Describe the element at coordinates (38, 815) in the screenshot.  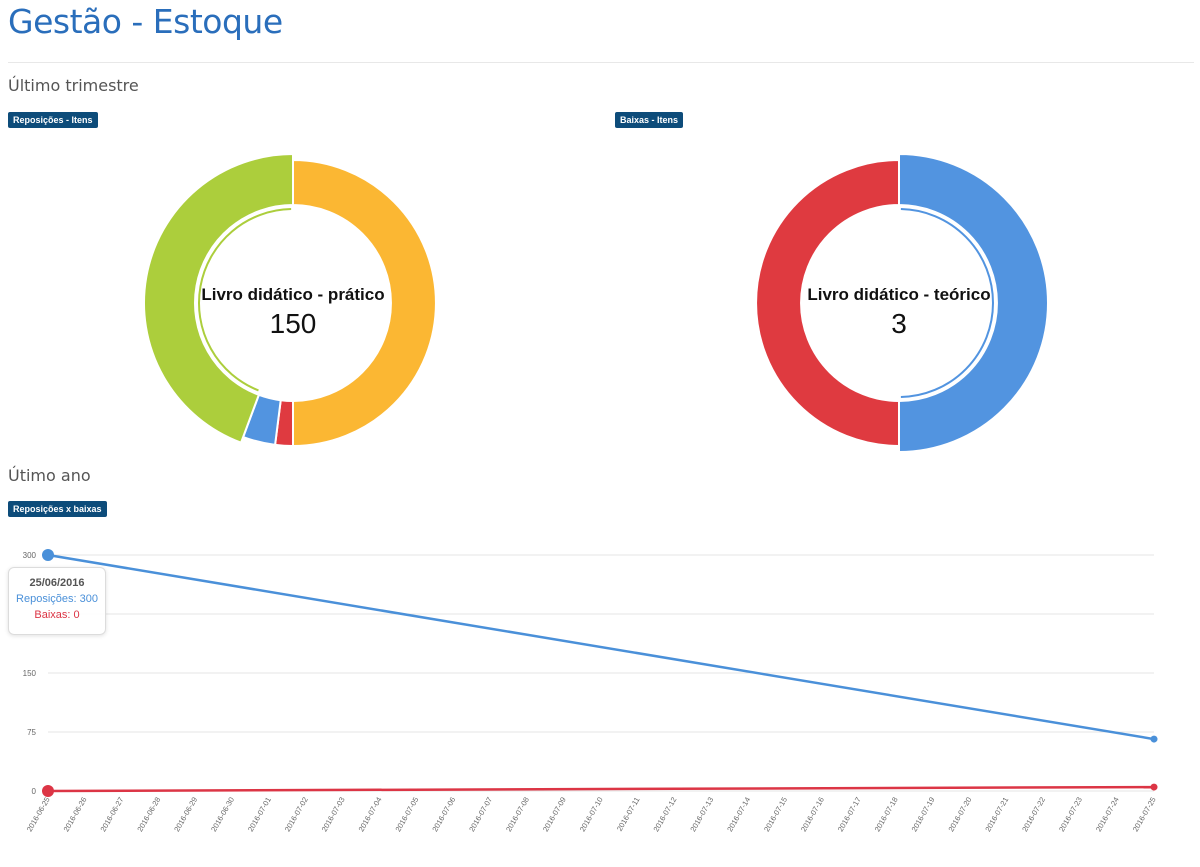
I see `x-tick-label: 2016-06-25` at that location.